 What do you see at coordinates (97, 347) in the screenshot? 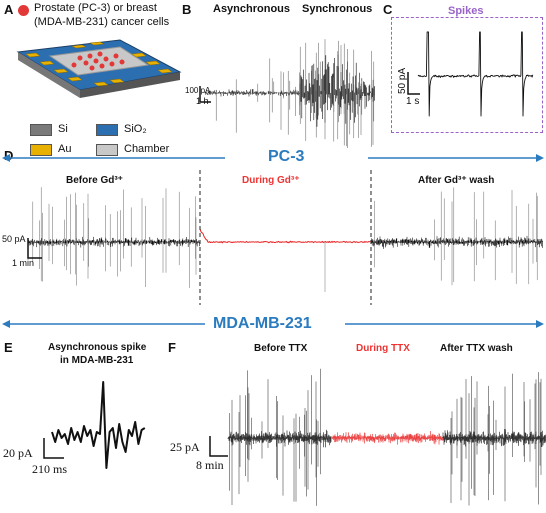
I see `panel-e-title-line1: Asynchronous spike` at bounding box center [97, 347].